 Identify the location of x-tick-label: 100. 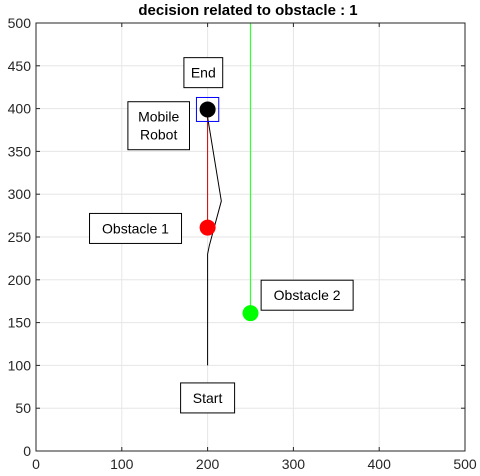
(122, 464).